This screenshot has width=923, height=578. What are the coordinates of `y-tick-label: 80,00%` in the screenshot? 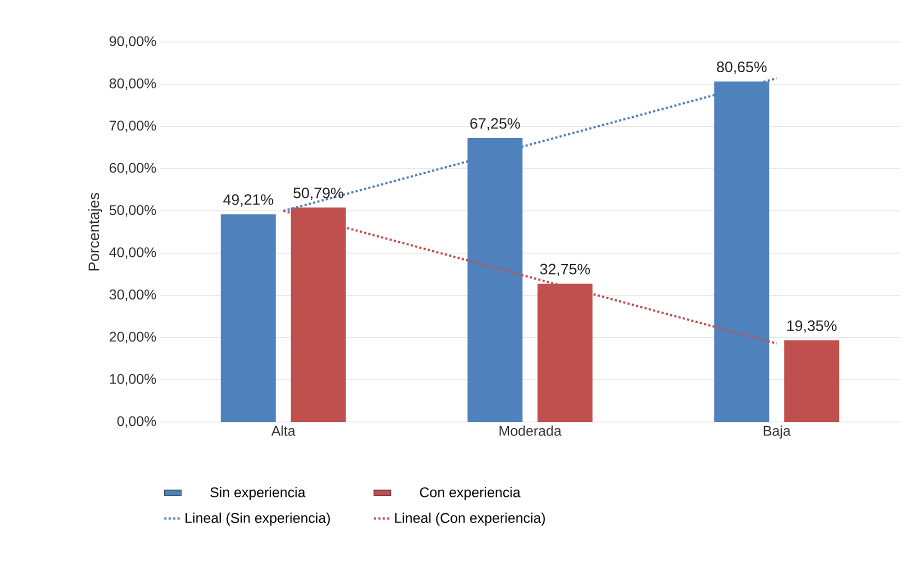 It's located at (133, 84).